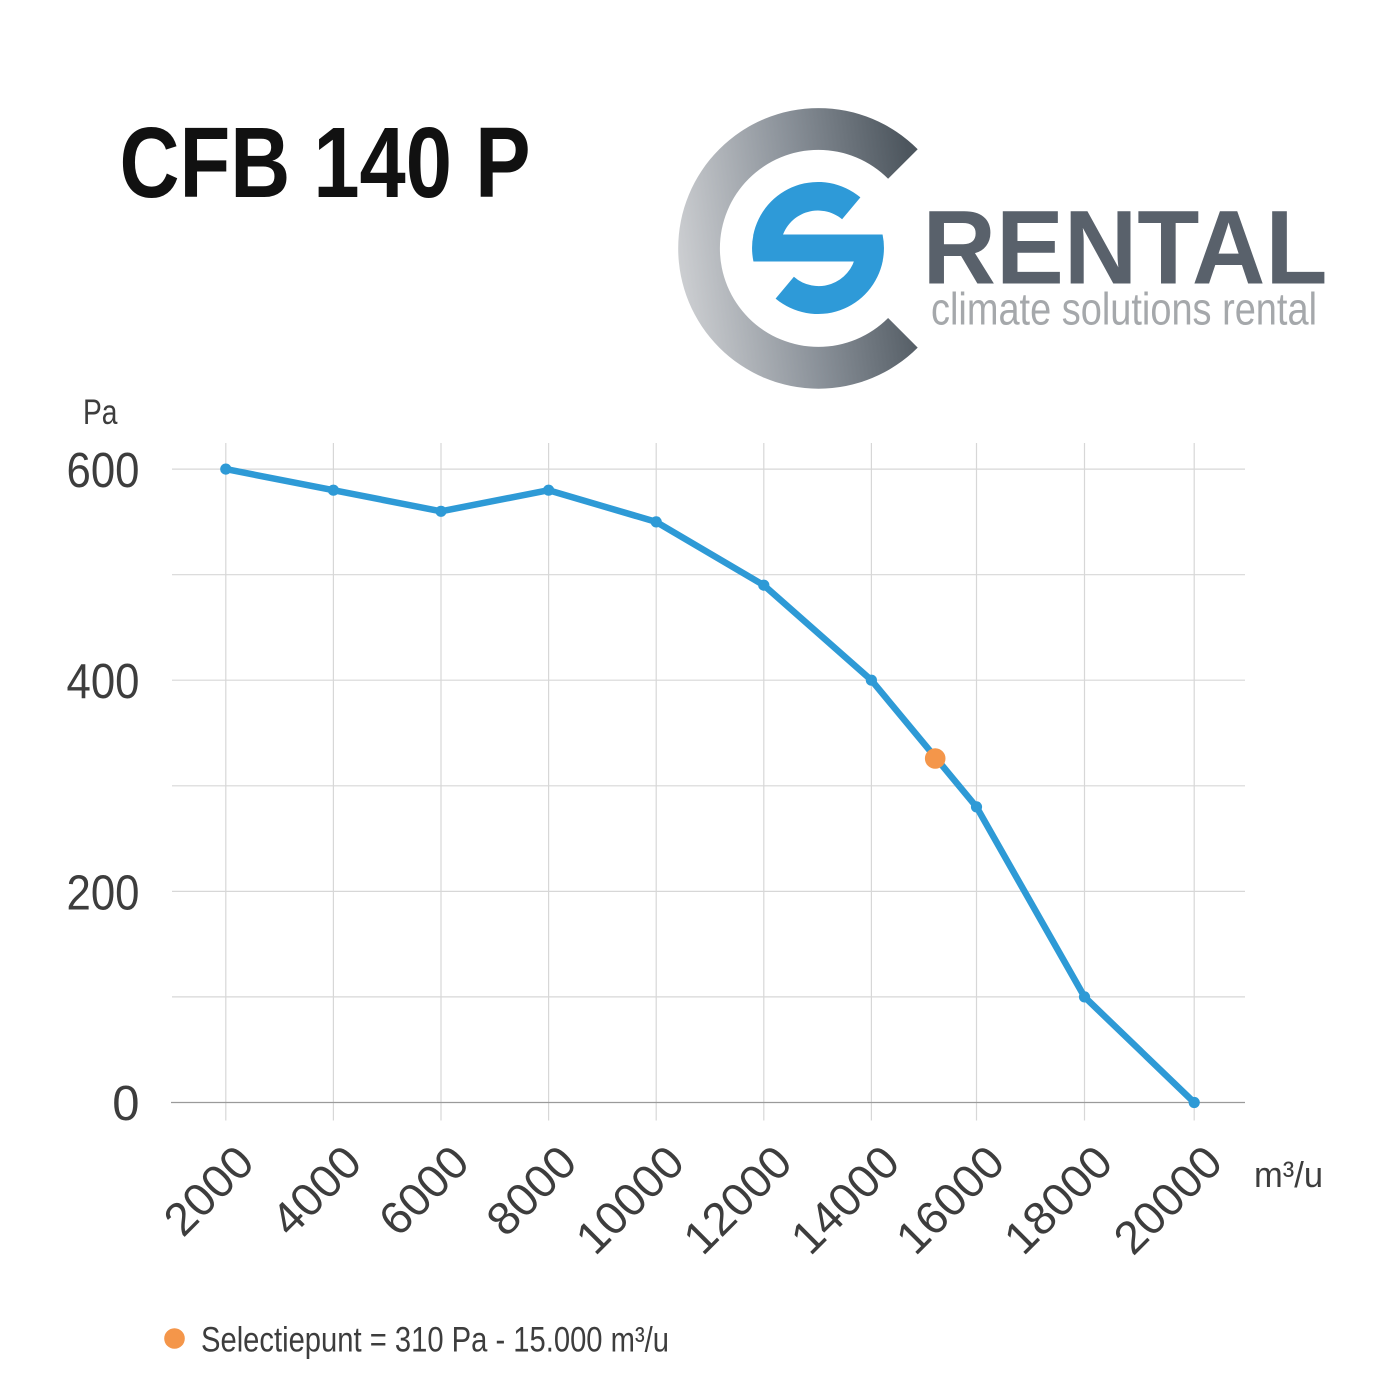 This screenshot has width=1400, height=1400. I want to click on svg-text: climate solutions rental, so click(1124, 309).